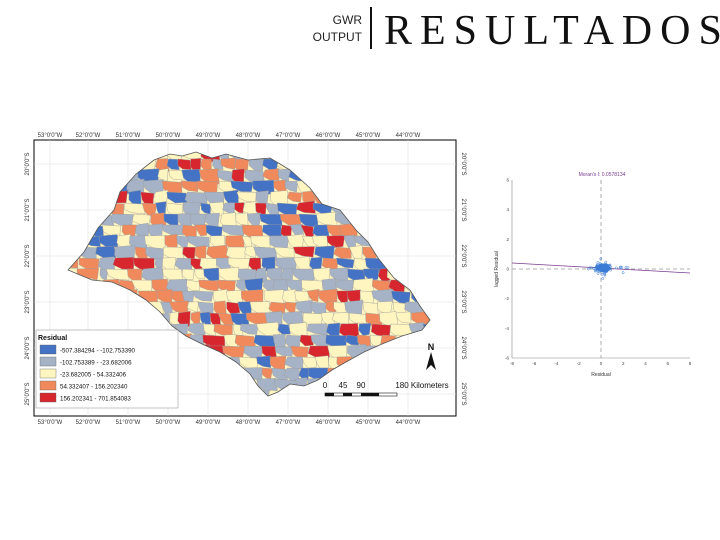  I want to click on lon-tick-bottom: 50°0'0"W, so click(168, 423).